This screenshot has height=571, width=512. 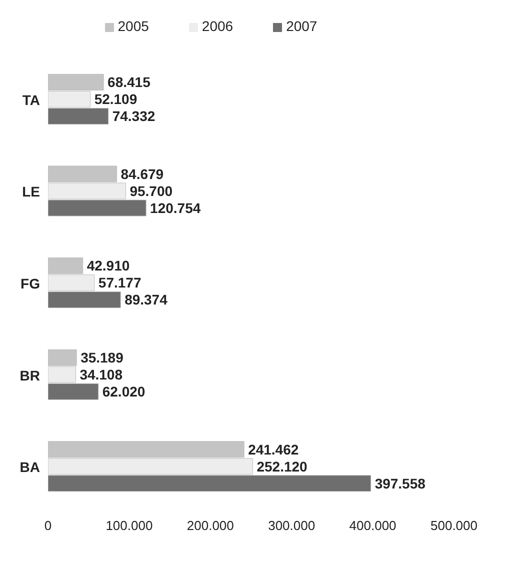 What do you see at coordinates (120, 282) in the screenshot?
I see `data-label: 57.177` at bounding box center [120, 282].